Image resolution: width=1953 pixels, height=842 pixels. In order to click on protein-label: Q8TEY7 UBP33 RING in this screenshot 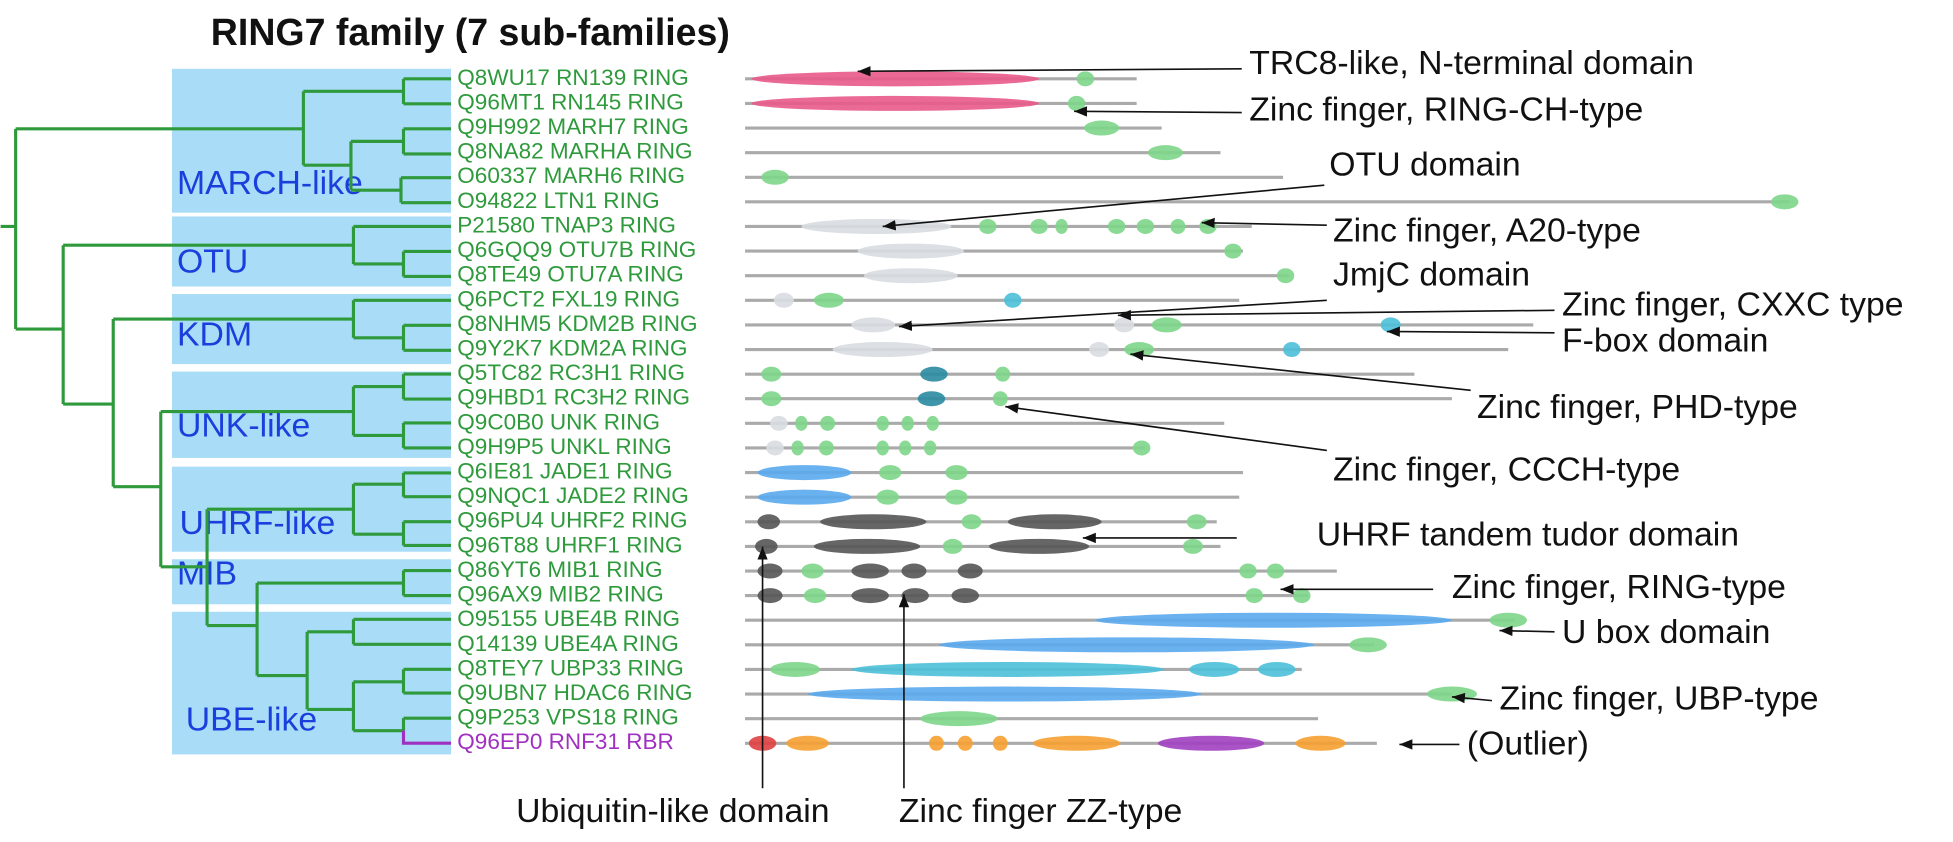, I will do `click(570, 667)`.